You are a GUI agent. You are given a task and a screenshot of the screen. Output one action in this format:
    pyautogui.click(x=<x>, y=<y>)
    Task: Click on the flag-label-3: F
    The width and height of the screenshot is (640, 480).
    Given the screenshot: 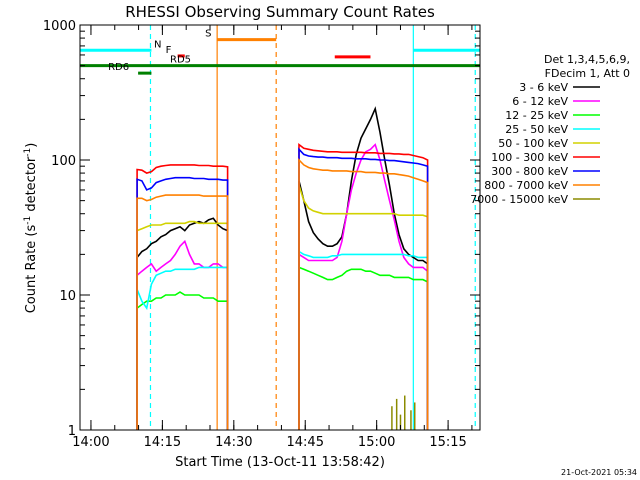 What is the action you would take?
    pyautogui.click(x=169, y=50)
    